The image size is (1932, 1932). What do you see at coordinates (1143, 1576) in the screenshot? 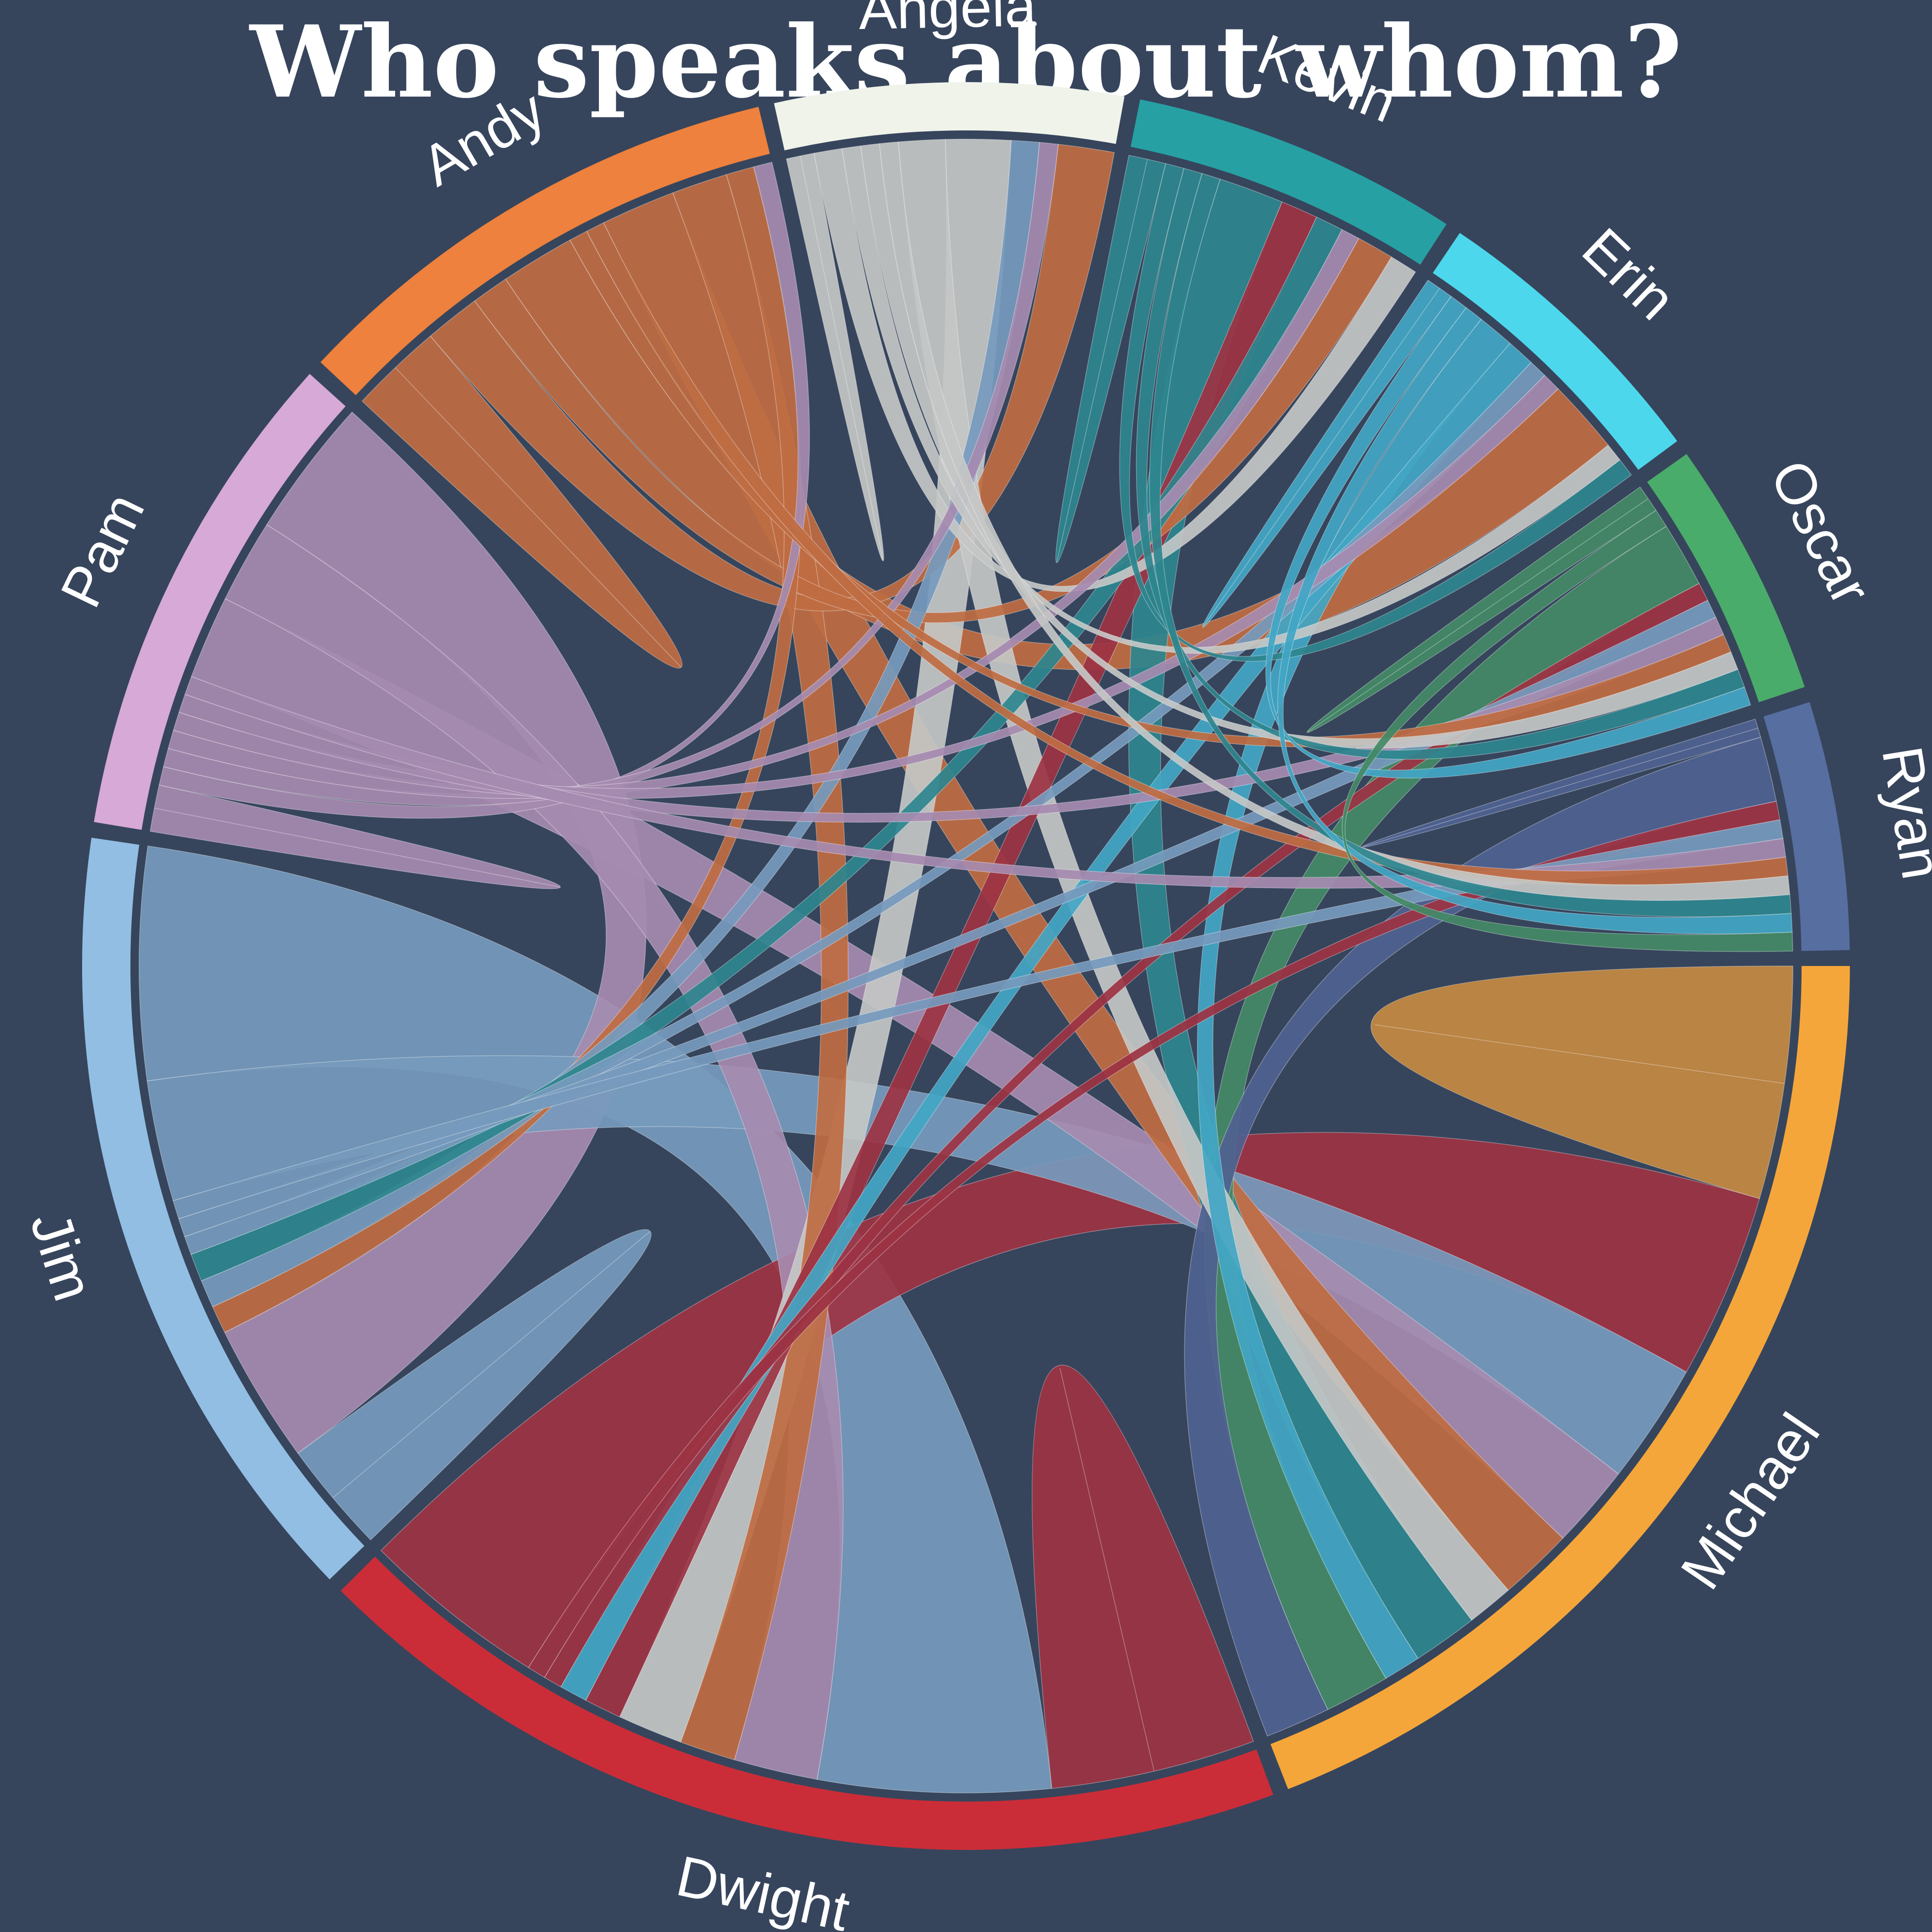
I see `ribbon-dwight-dwight` at bounding box center [1143, 1576].